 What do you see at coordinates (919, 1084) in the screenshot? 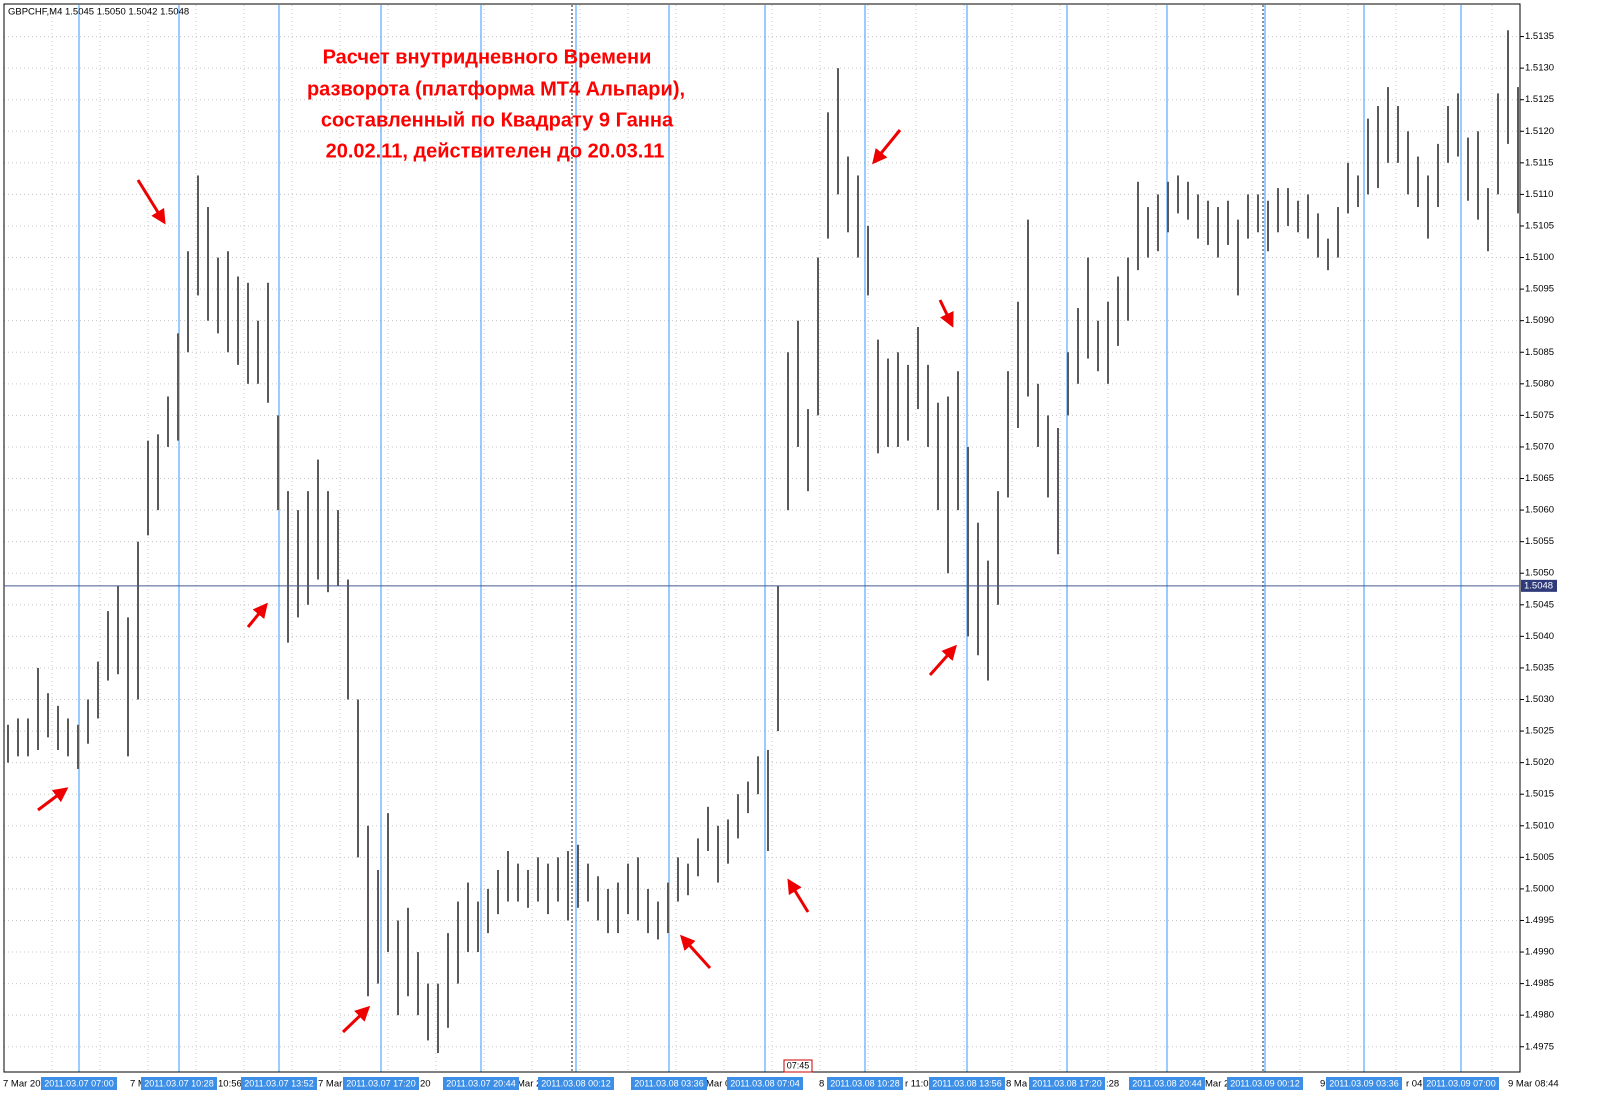
I see `x-tick-label: r 11:04` at bounding box center [919, 1084].